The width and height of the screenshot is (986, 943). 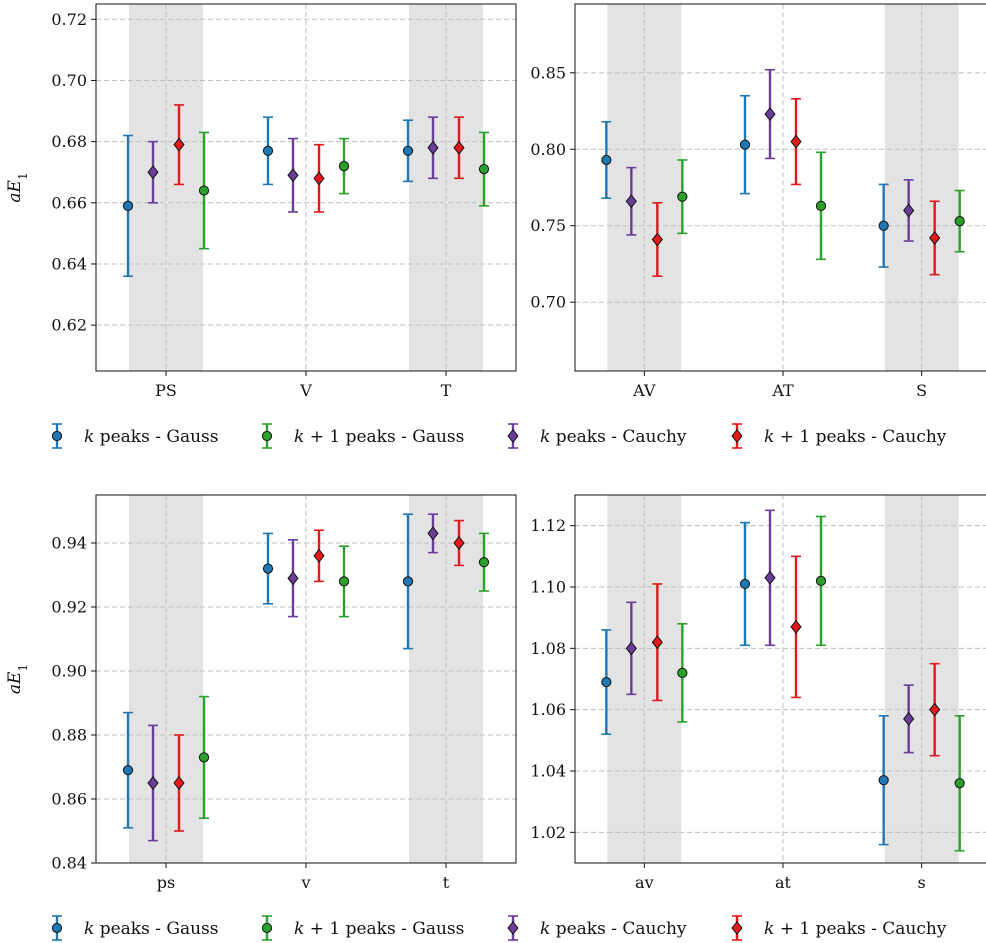 What do you see at coordinates (69, 671) in the screenshot?
I see `y-tick-label: 0.90` at bounding box center [69, 671].